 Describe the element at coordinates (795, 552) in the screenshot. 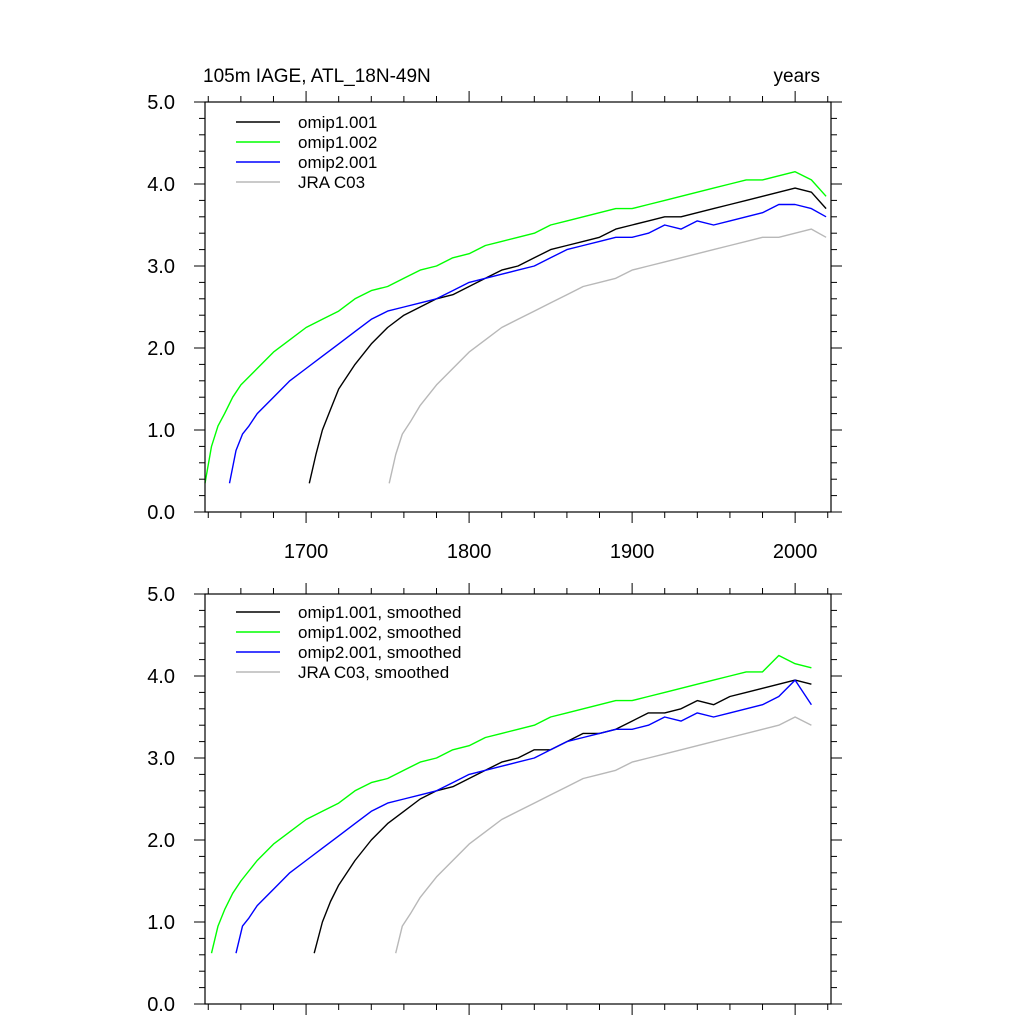

I see `x-tick-label: 2000` at that location.